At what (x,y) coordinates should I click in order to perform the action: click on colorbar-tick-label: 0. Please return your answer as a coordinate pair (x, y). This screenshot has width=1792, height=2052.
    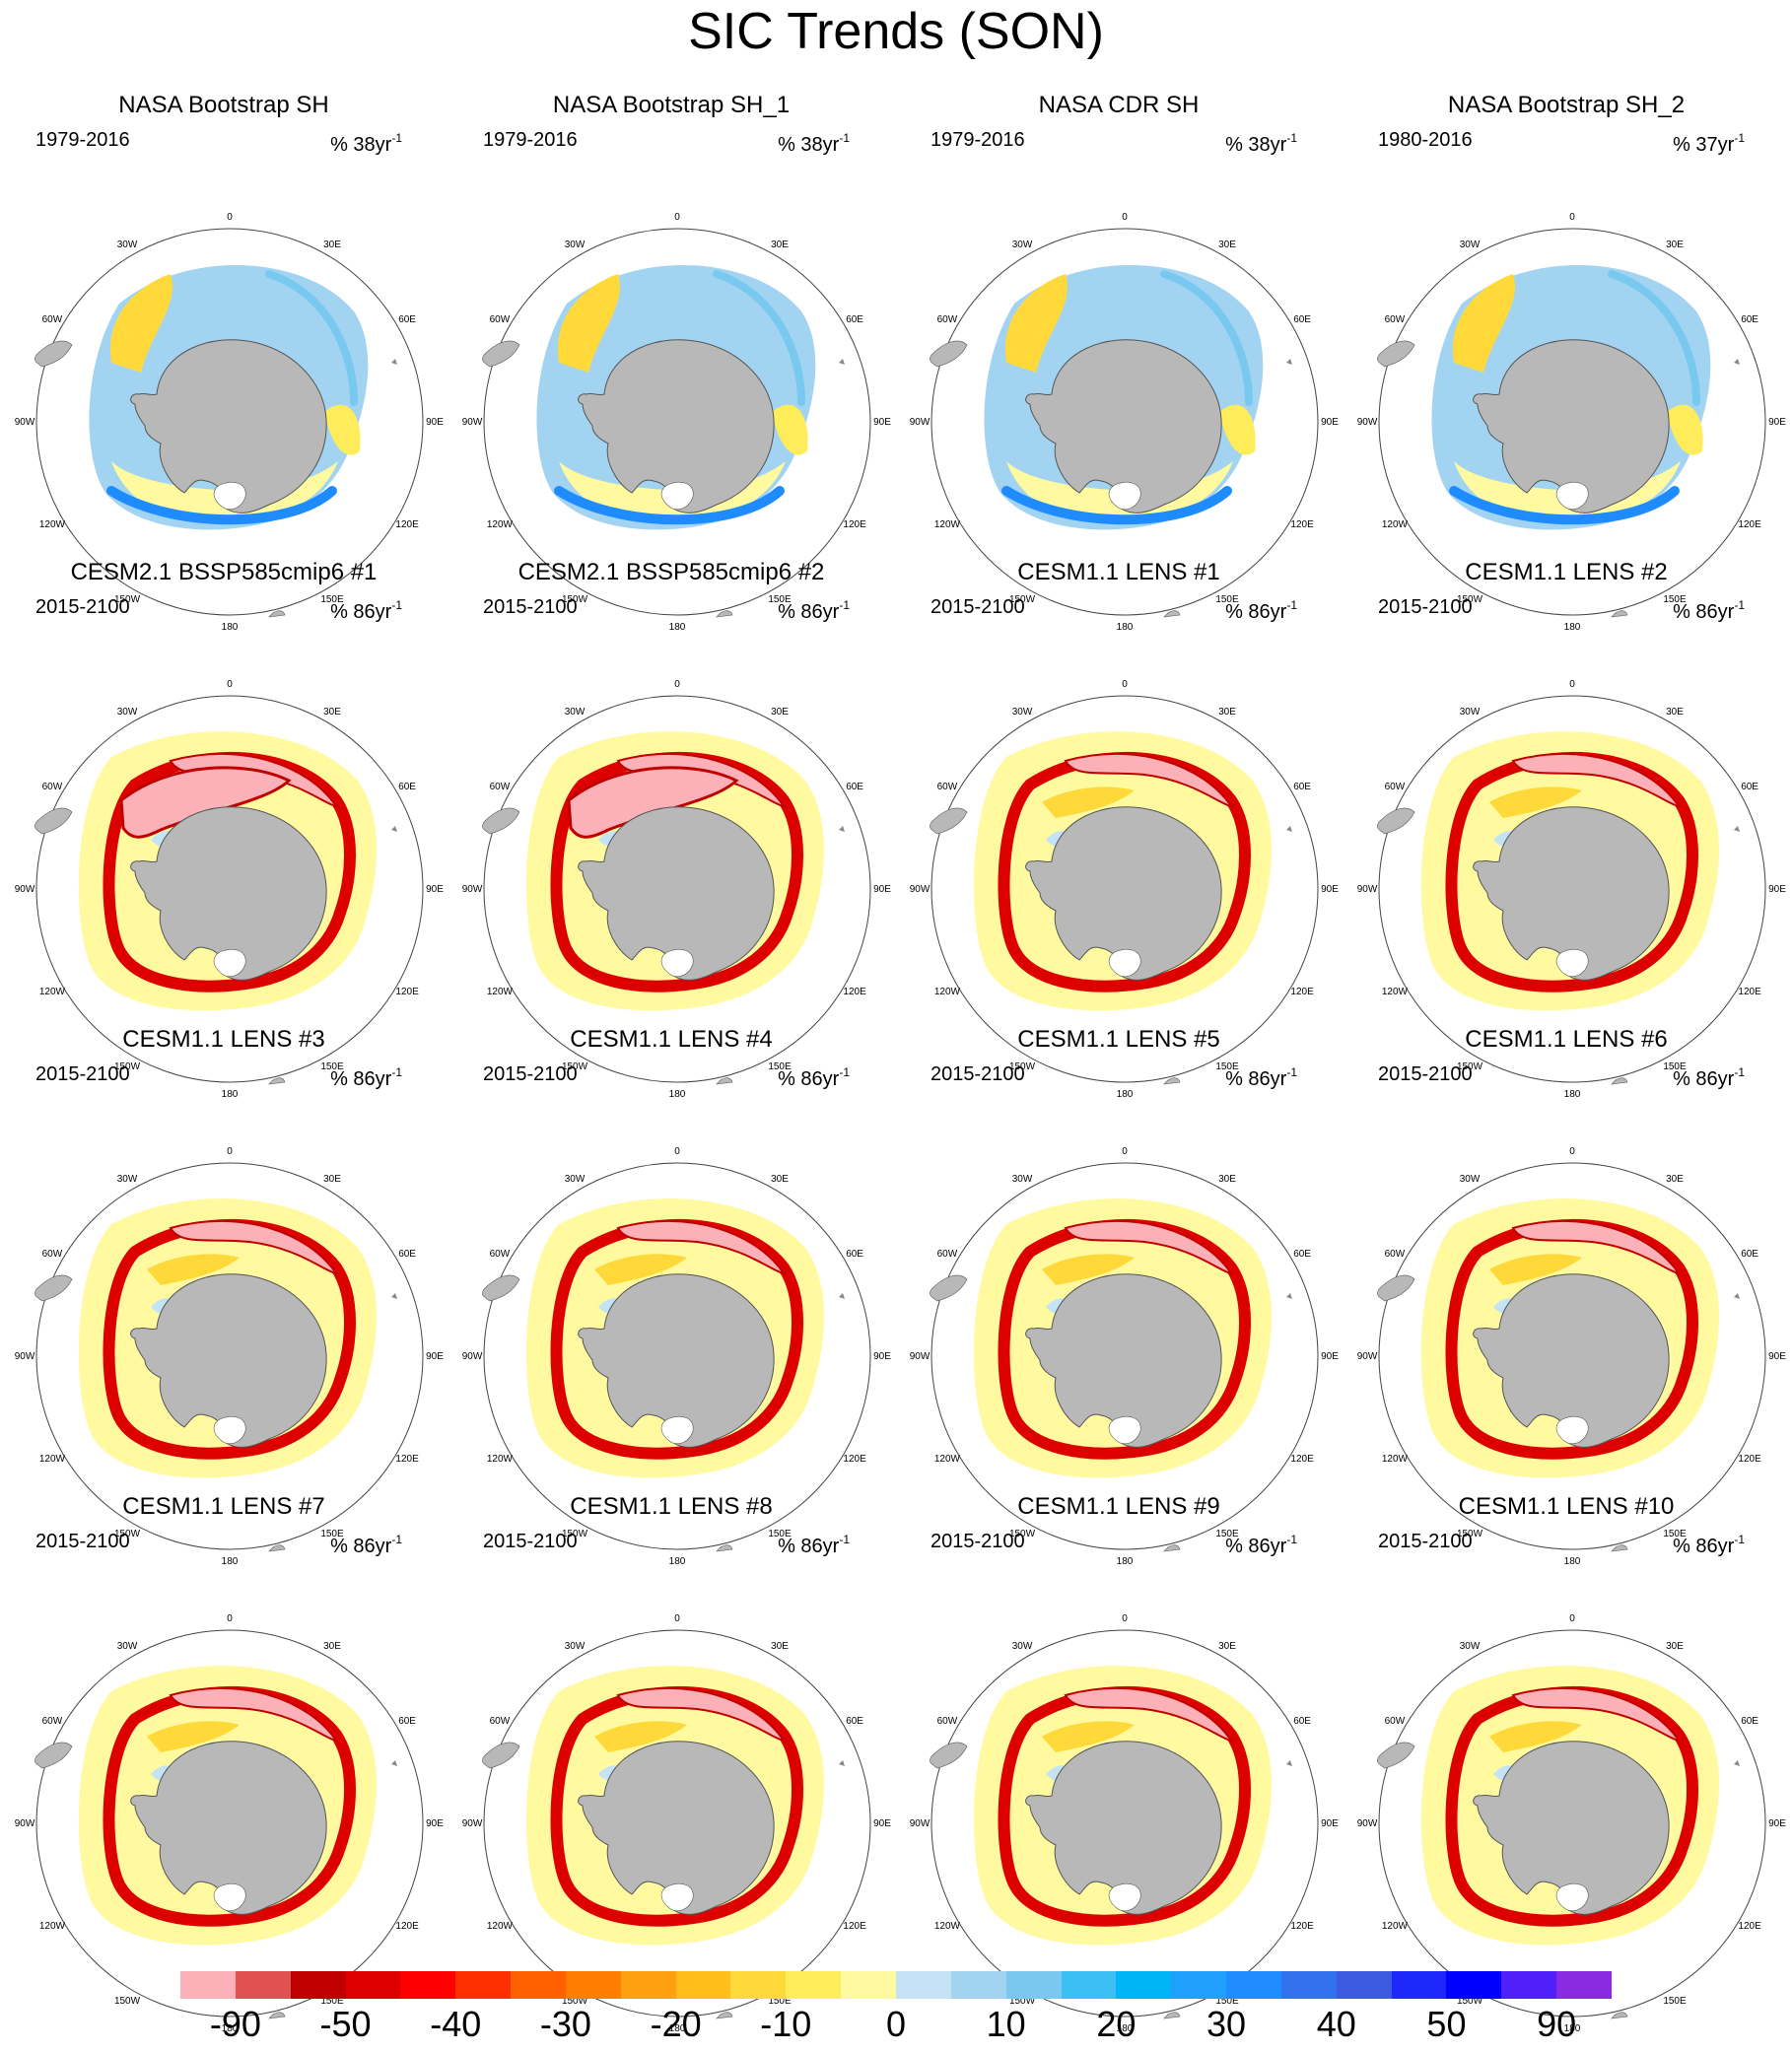
    Looking at the image, I should click on (896, 2024).